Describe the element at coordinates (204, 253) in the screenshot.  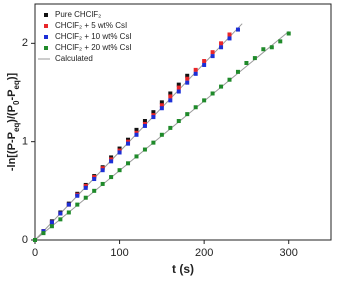
I see `x-tick-label: 200` at that location.